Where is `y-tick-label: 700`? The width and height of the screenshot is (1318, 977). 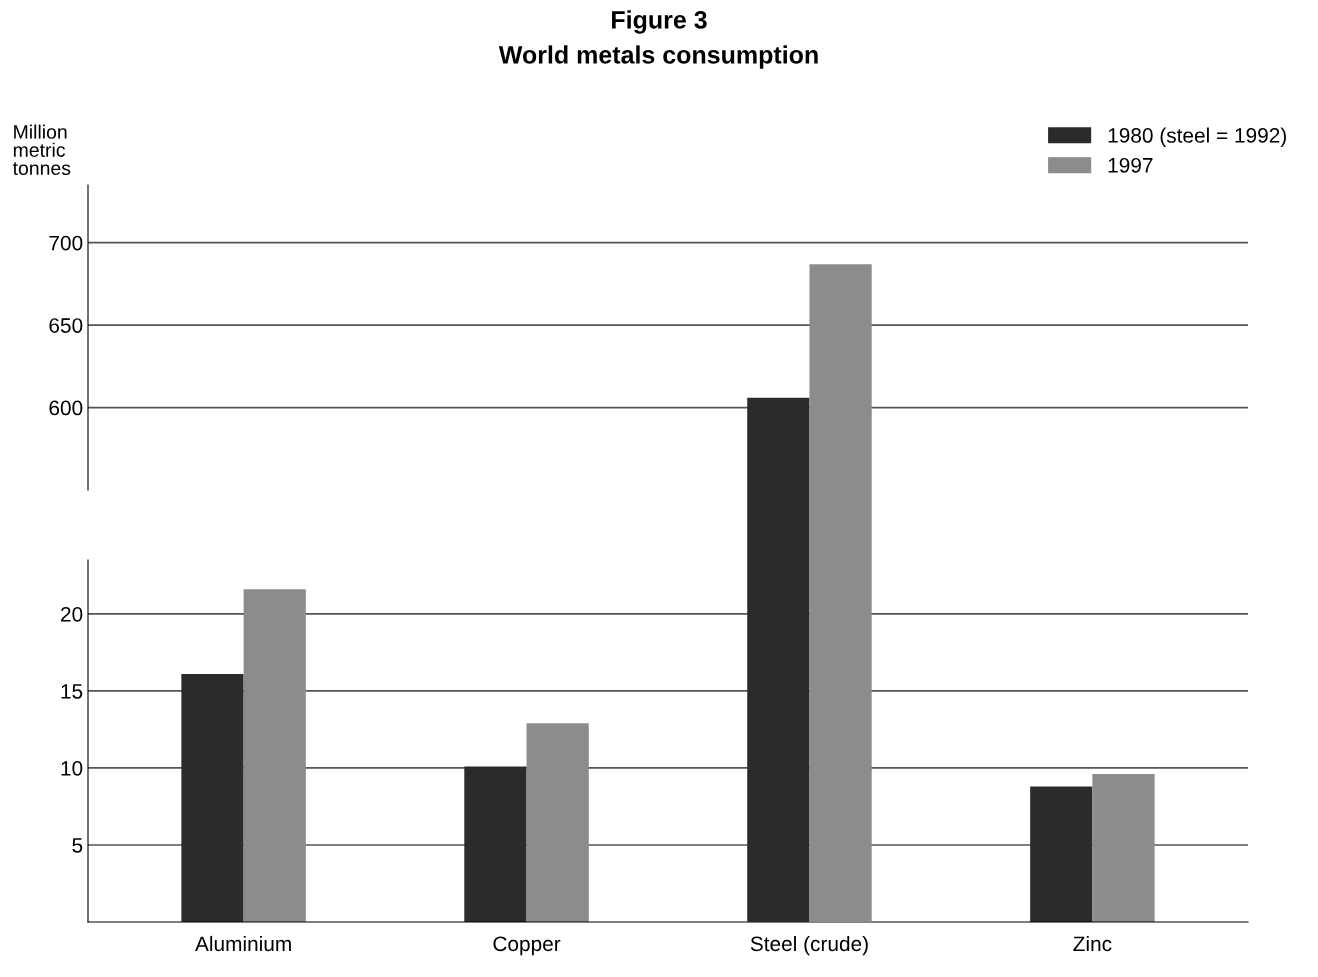
y-tick-label: 700 is located at coordinates (66, 243).